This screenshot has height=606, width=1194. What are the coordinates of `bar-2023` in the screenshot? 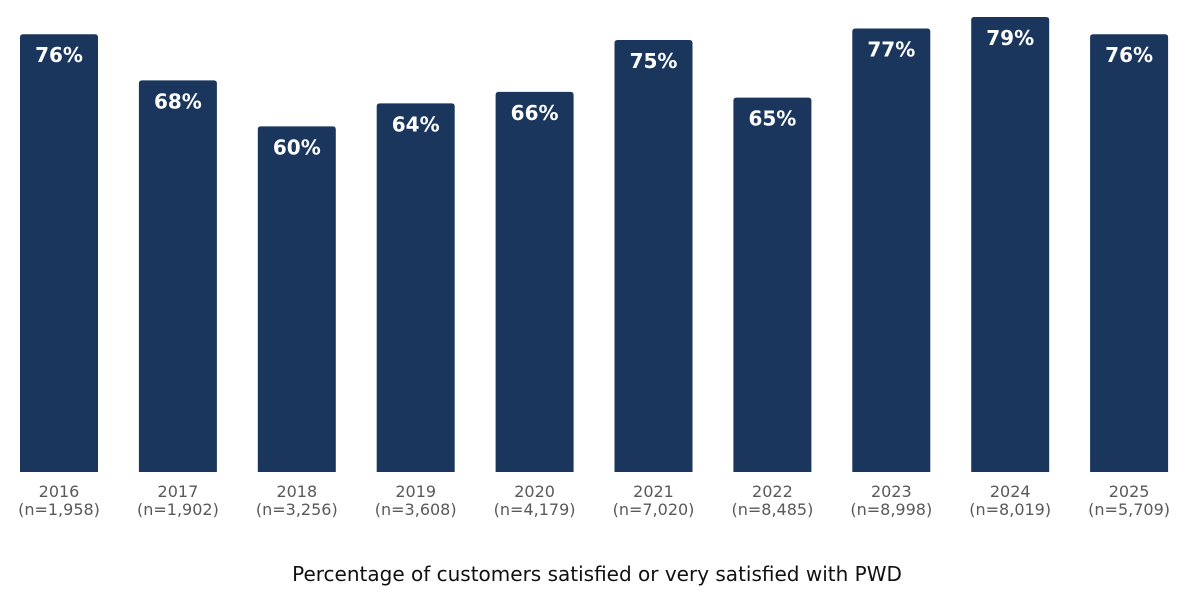 It's located at (891, 250).